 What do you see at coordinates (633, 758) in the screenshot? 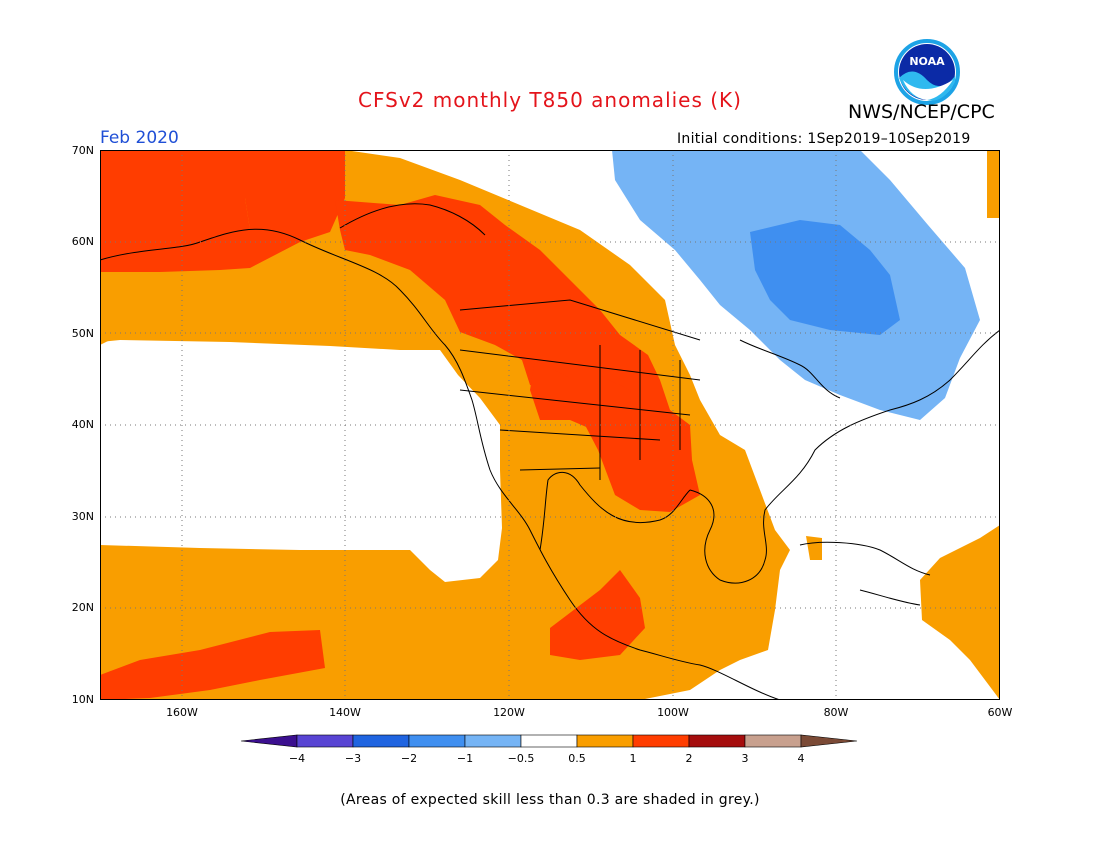
I see `colorbar-label: 1` at bounding box center [633, 758].